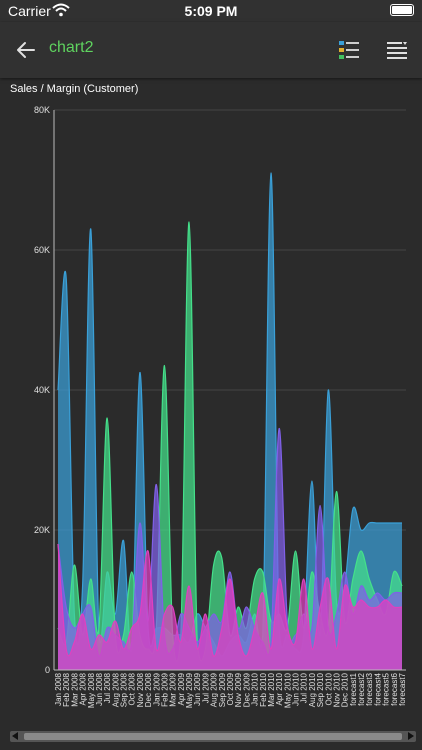 The width and height of the screenshot is (422, 750). Describe the element at coordinates (211, 50) in the screenshot. I see `navigation-bar: chart2` at that location.